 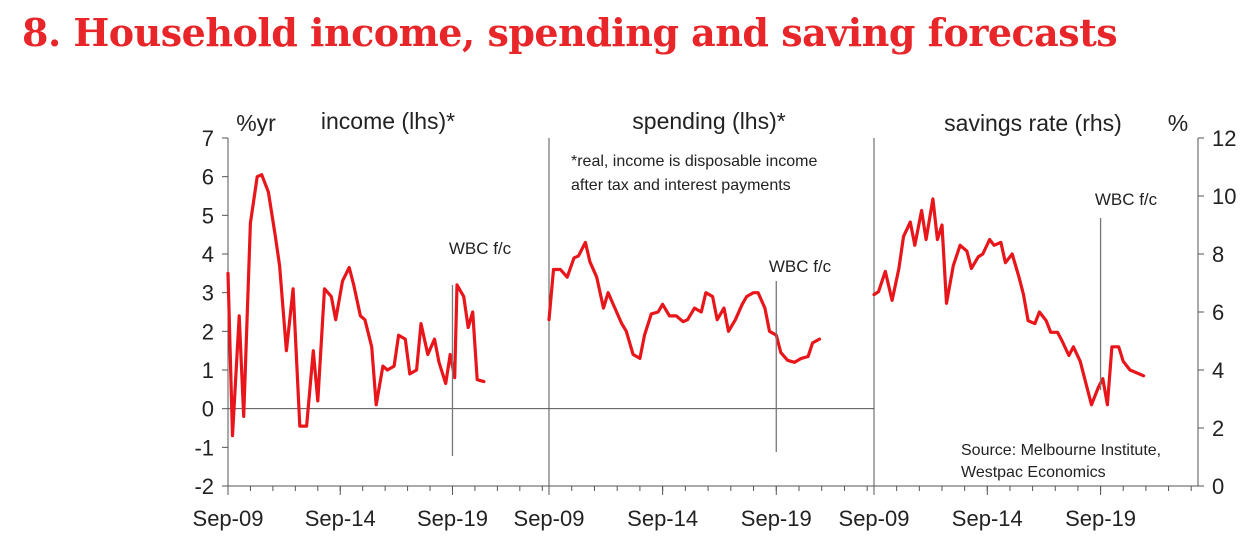 What do you see at coordinates (208, 409) in the screenshot?
I see `left-tick-label: 0` at bounding box center [208, 409].